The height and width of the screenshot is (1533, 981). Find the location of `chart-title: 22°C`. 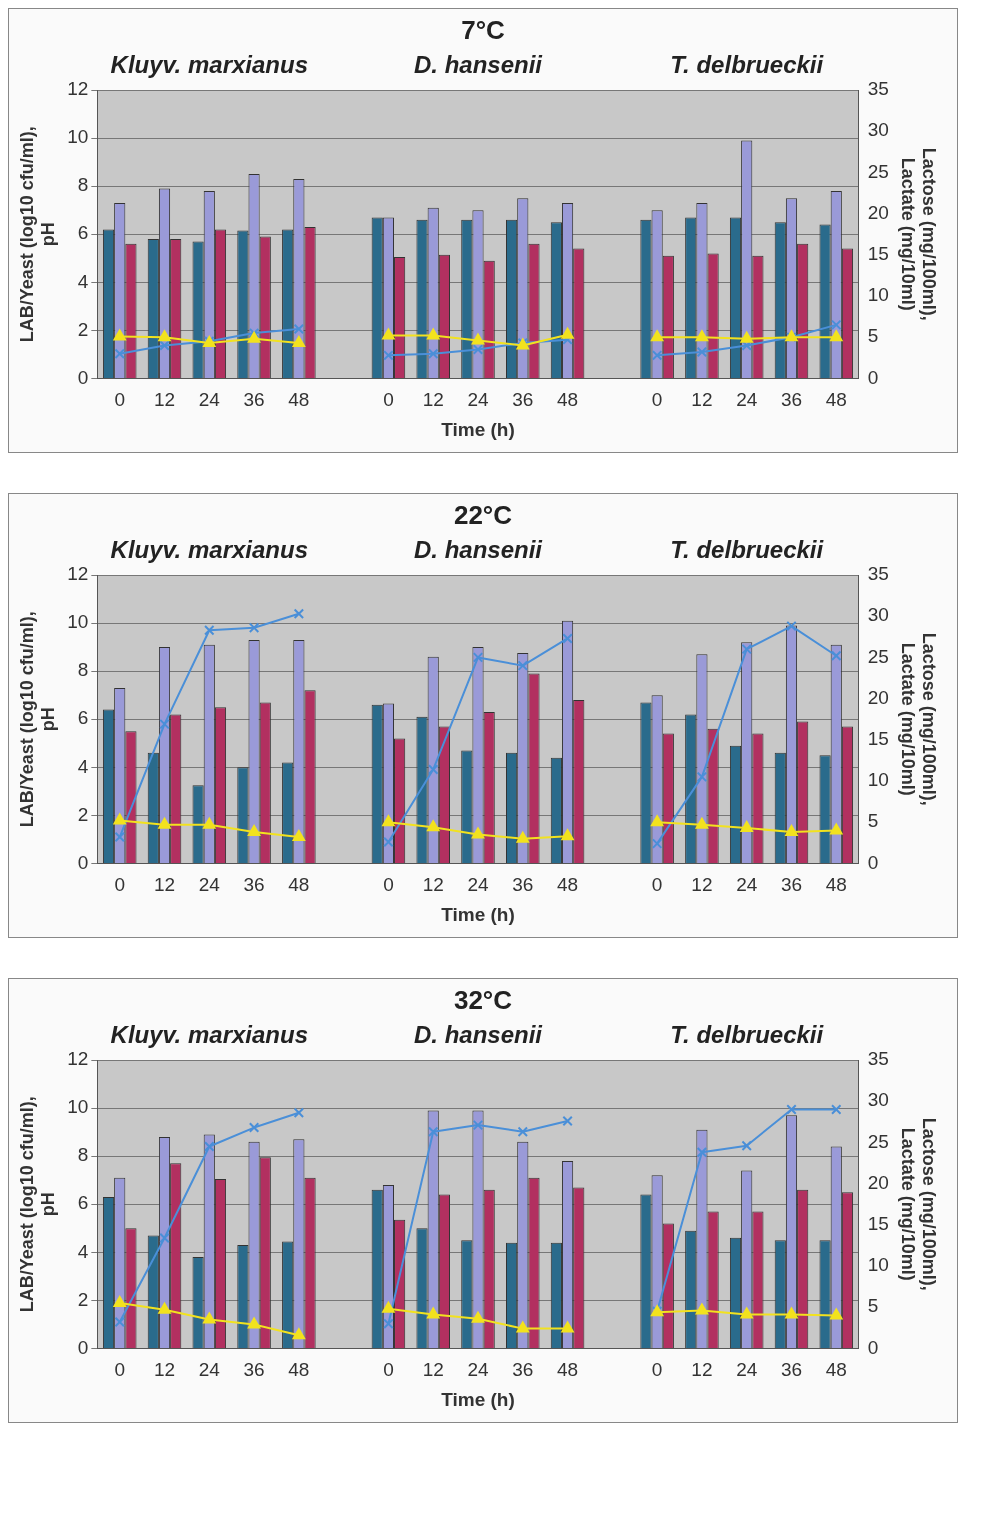

chart-title: 22°C is located at coordinates (483, 515).